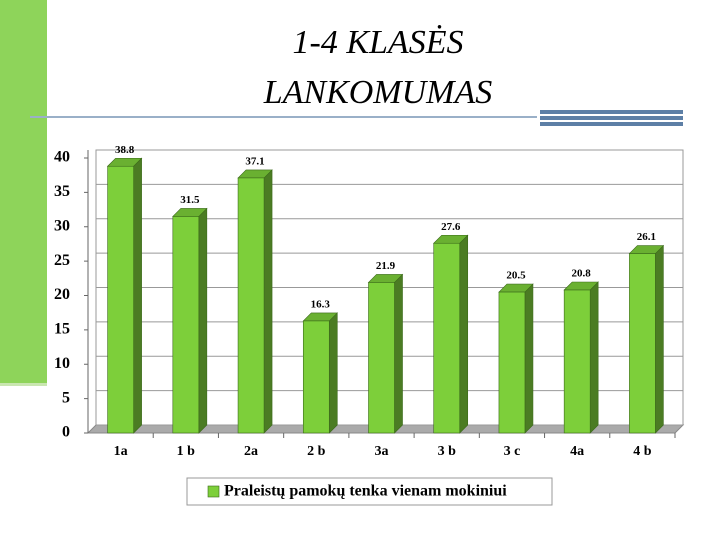 Image resolution: width=720 pixels, height=545 pixels. Describe the element at coordinates (512, 451) in the screenshot. I see `x-tick-label: 3 c` at that location.